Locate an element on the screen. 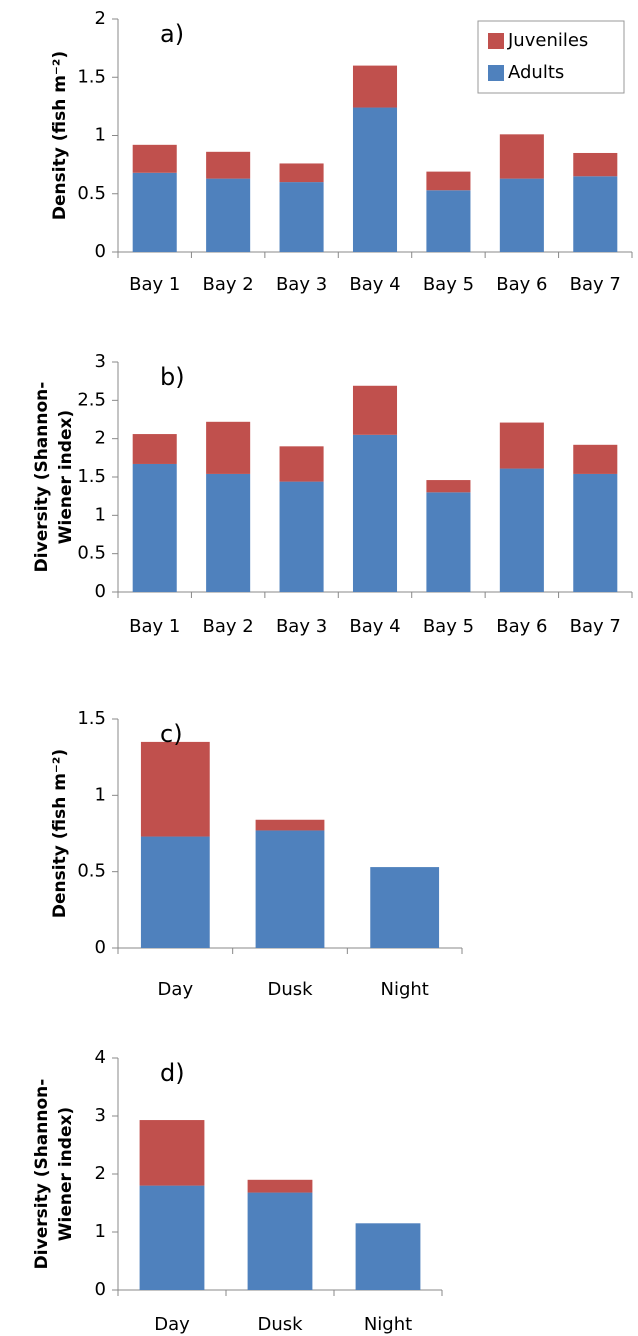 Image resolution: width=638 pixels, height=1336 pixels. y-tick-label: 2.5 is located at coordinates (91, 399).